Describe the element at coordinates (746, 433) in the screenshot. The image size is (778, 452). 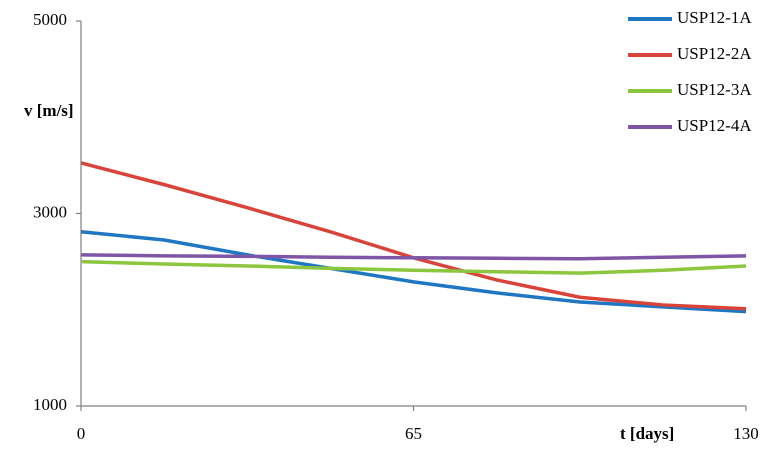
I see `x-tick-label: 130` at that location.